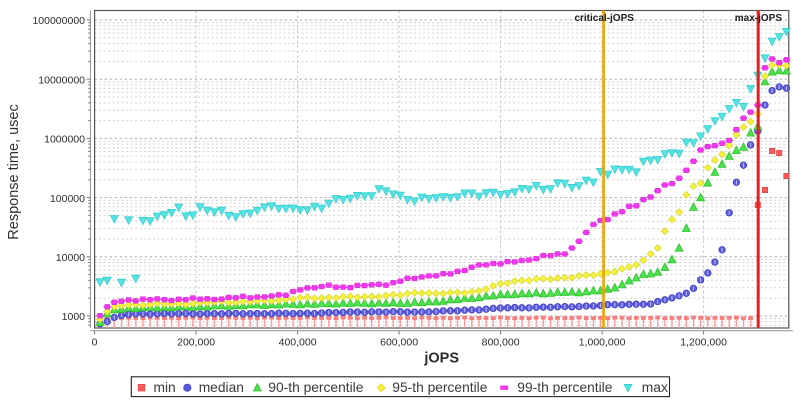 Image resolution: width=800 pixels, height=405 pixels. What do you see at coordinates (64, 140) in the screenshot?
I see `svg-text: 1000000` at bounding box center [64, 140].